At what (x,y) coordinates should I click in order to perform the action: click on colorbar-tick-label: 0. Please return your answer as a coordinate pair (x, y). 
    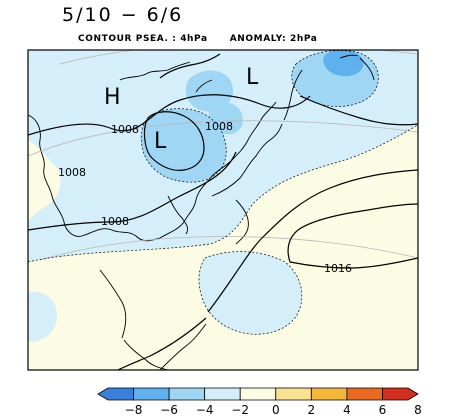
    Looking at the image, I should click on (276, 410).